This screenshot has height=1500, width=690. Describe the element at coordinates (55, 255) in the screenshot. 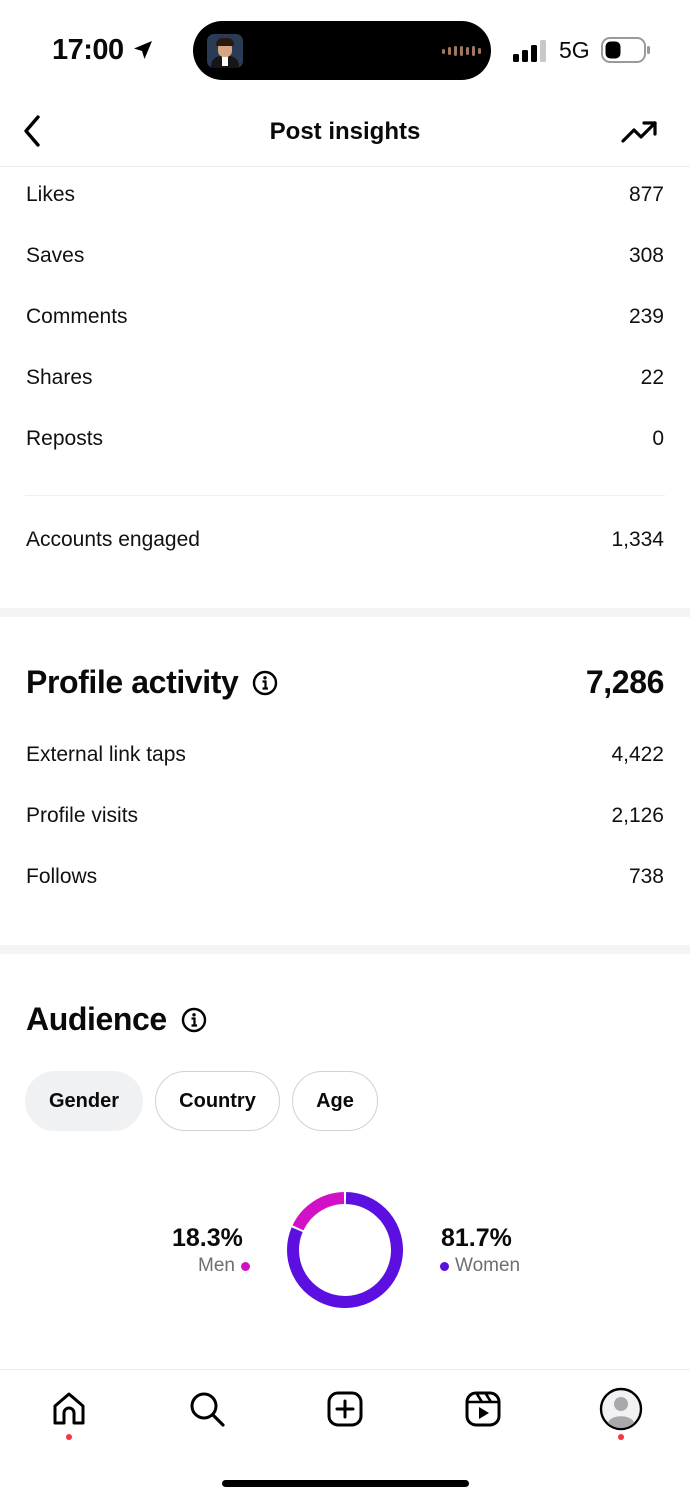

I see `metric-label: Saves` at that location.